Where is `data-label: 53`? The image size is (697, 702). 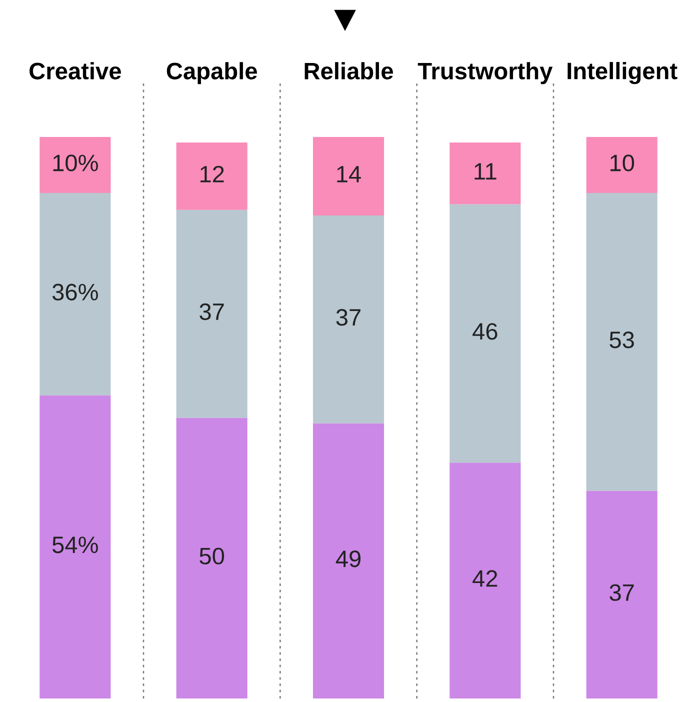 data-label: 53 is located at coordinates (622, 339).